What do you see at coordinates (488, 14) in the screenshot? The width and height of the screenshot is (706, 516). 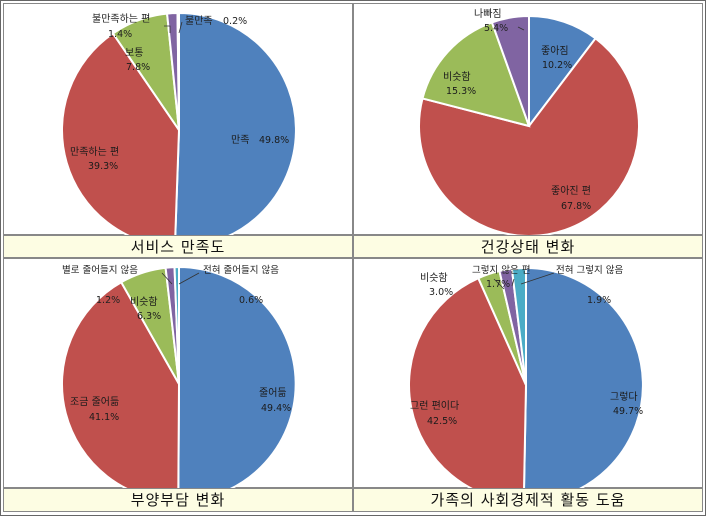 I see `slice-label-나빠짐: 나빠짐` at bounding box center [488, 14].